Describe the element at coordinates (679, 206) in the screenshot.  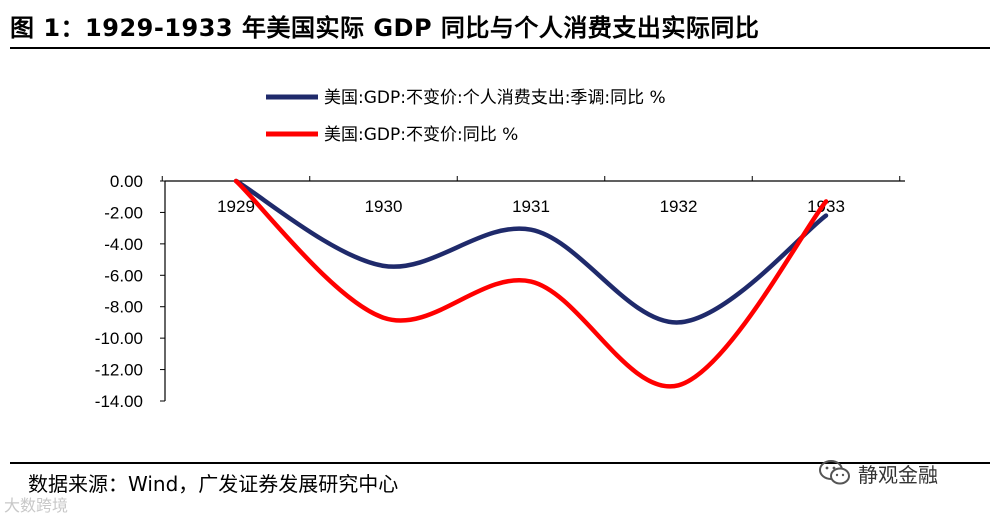
I see `x-tick-label: 1932` at that location.